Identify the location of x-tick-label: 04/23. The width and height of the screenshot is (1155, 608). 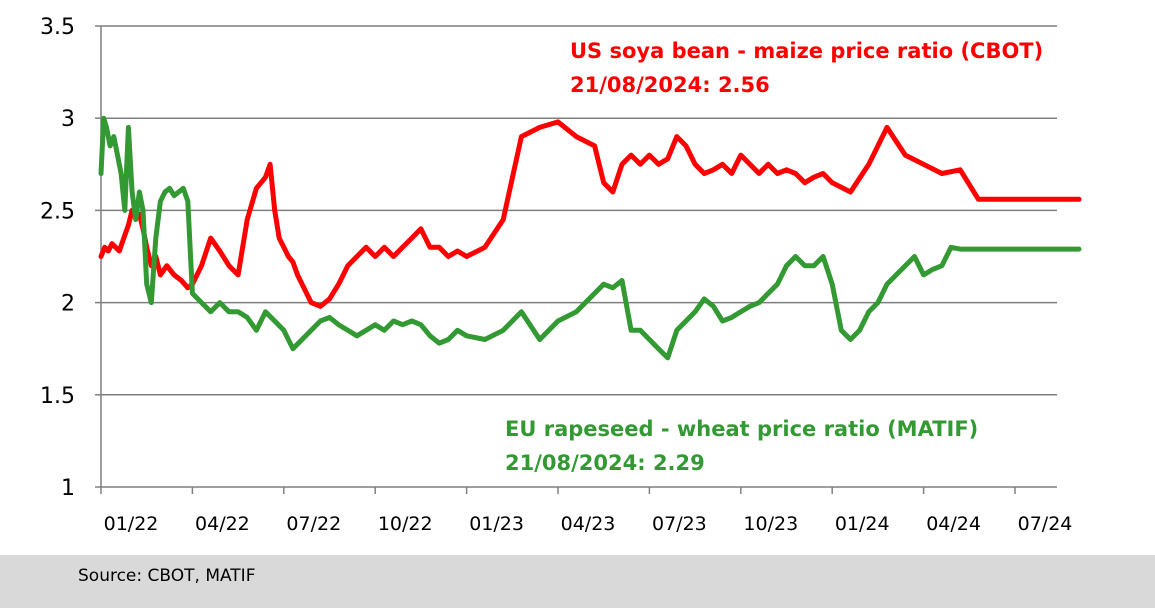
(588, 524).